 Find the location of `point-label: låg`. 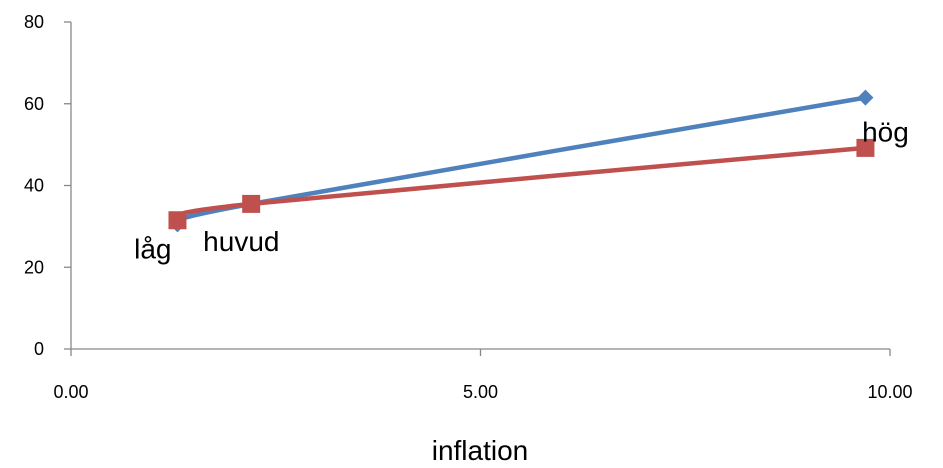

point-label: låg is located at coordinates (152, 248).